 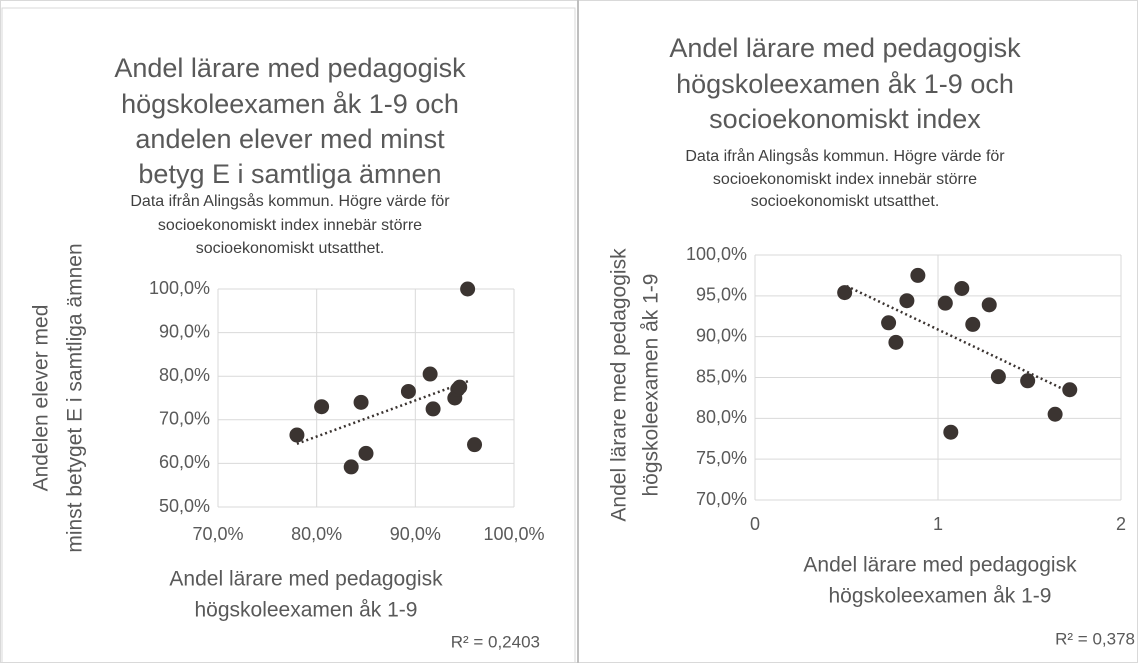 What do you see at coordinates (415, 534) in the screenshot?
I see `x-tick-label: 90,0%` at bounding box center [415, 534].